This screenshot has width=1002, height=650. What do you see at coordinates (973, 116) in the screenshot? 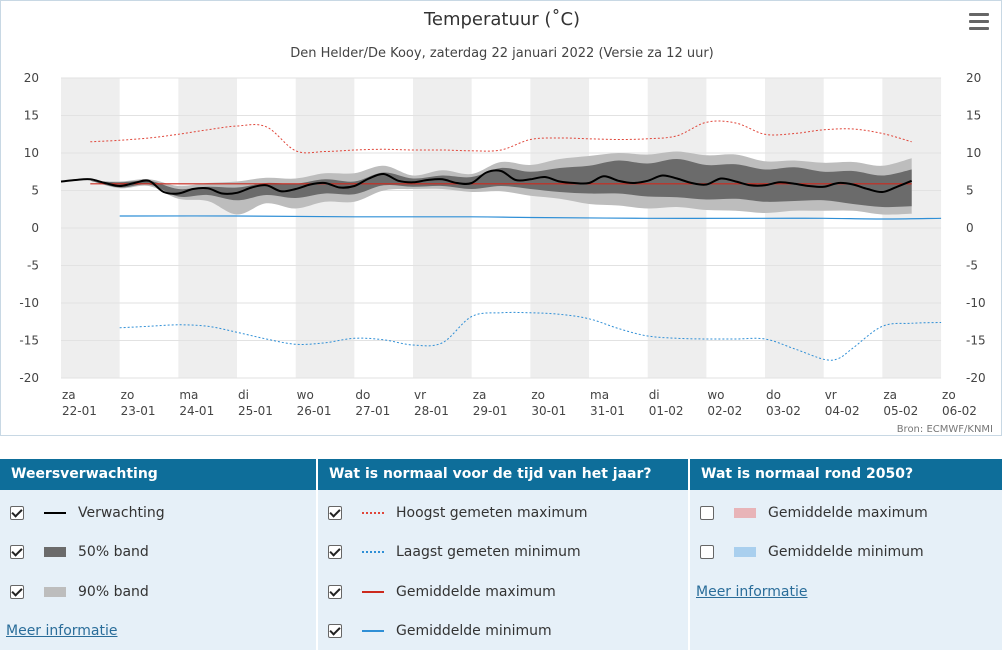
I see `ytick-right-15: 15` at bounding box center [973, 116].